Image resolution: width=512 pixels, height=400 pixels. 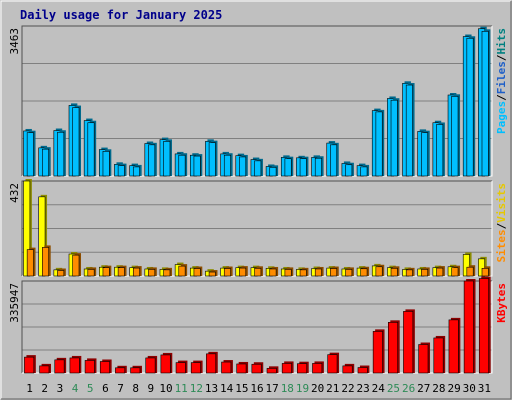 What do you see at coordinates (453, 388) in the screenshot?
I see `x-tick-label: 29` at bounding box center [453, 388].